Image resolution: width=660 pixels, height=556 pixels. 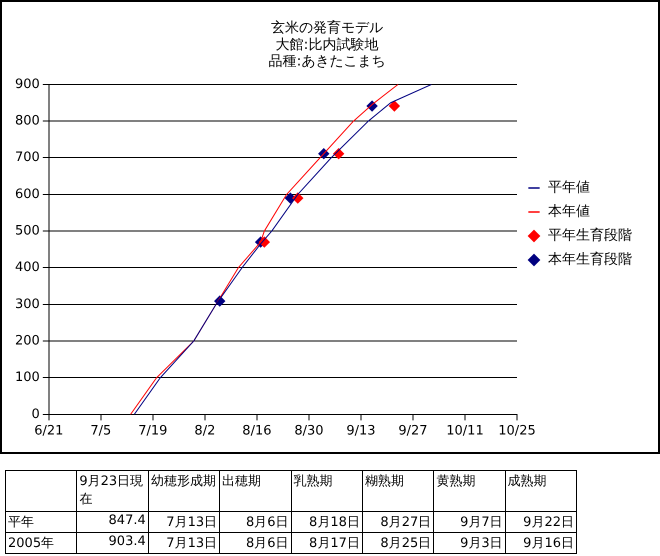 I want to click on y-tick-label: 700, so click(x=27, y=158).